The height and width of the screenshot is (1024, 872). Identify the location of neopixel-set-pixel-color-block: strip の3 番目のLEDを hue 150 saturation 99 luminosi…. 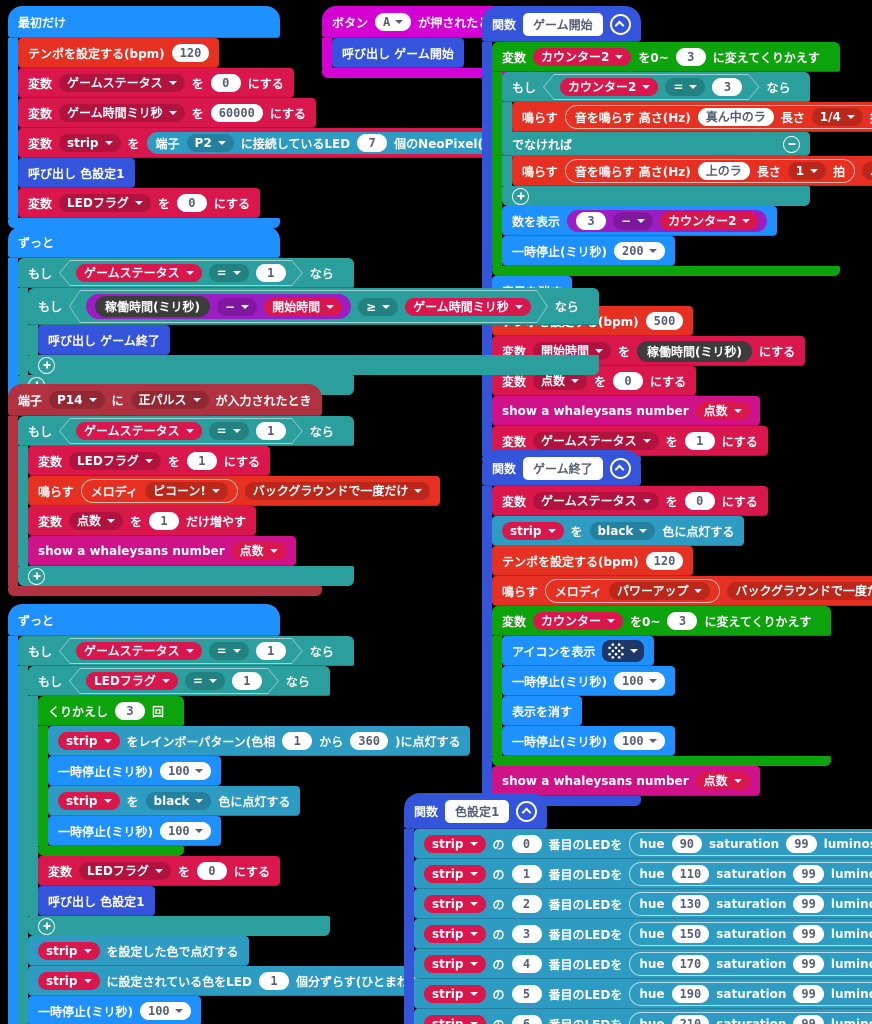
(643, 934).